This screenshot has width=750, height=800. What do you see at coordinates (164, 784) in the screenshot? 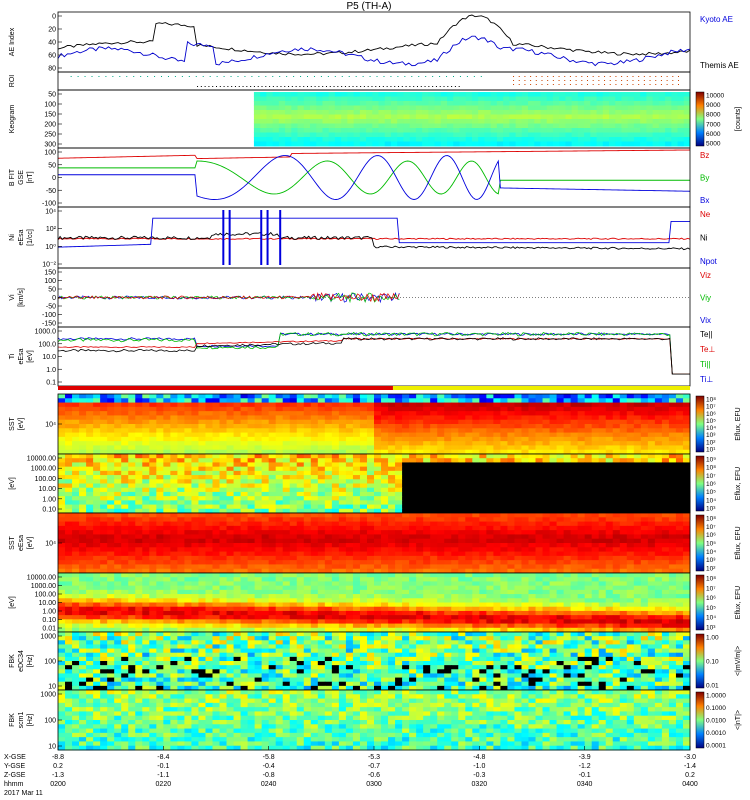
I see `x-tick-label: 0220` at bounding box center [164, 784].